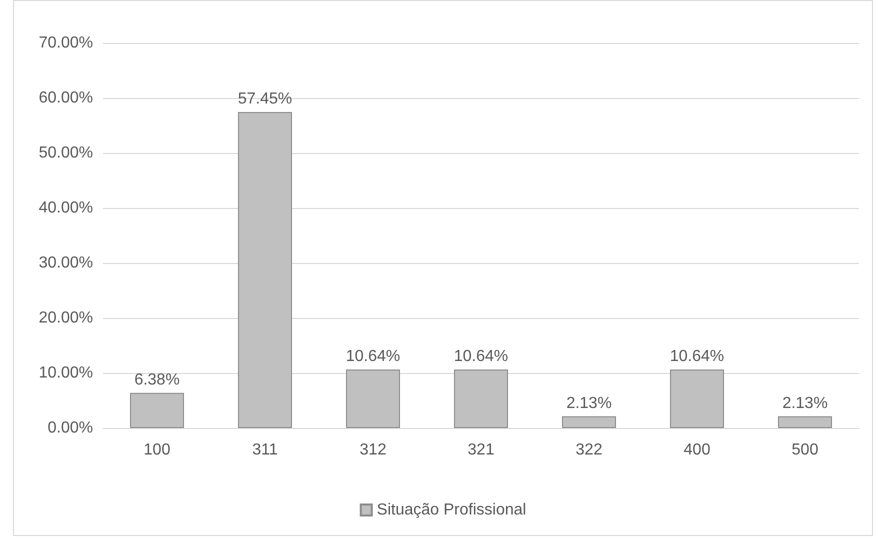  Describe the element at coordinates (70, 428) in the screenshot. I see `y-tick-label: 0.00%` at that location.